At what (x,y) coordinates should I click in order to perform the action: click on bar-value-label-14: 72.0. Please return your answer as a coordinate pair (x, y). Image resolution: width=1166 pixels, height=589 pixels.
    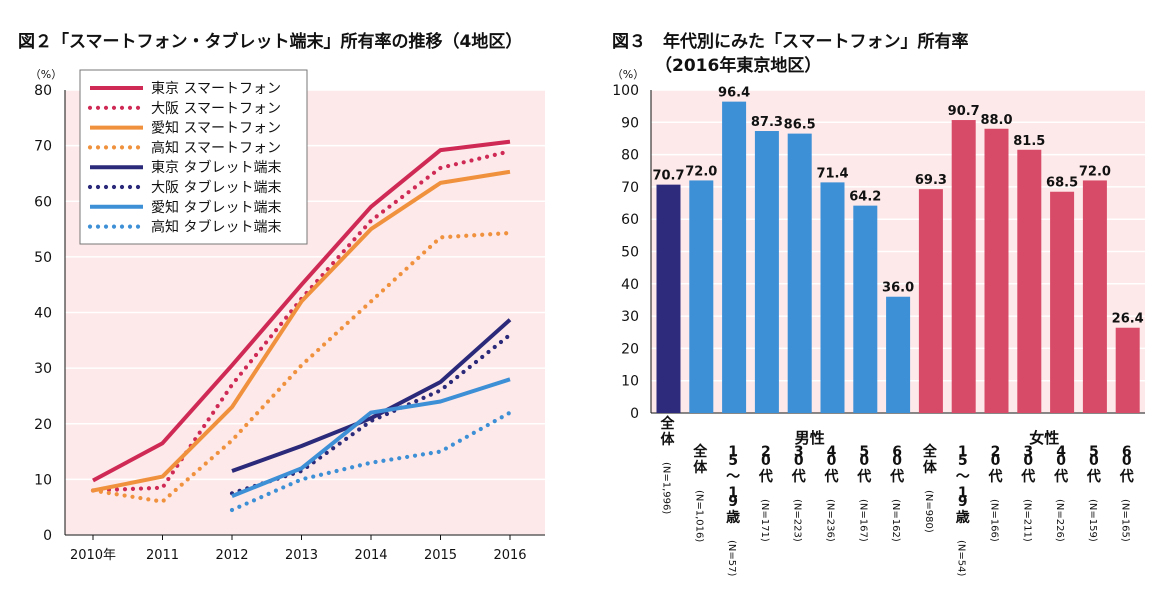
    Looking at the image, I should click on (1095, 171).